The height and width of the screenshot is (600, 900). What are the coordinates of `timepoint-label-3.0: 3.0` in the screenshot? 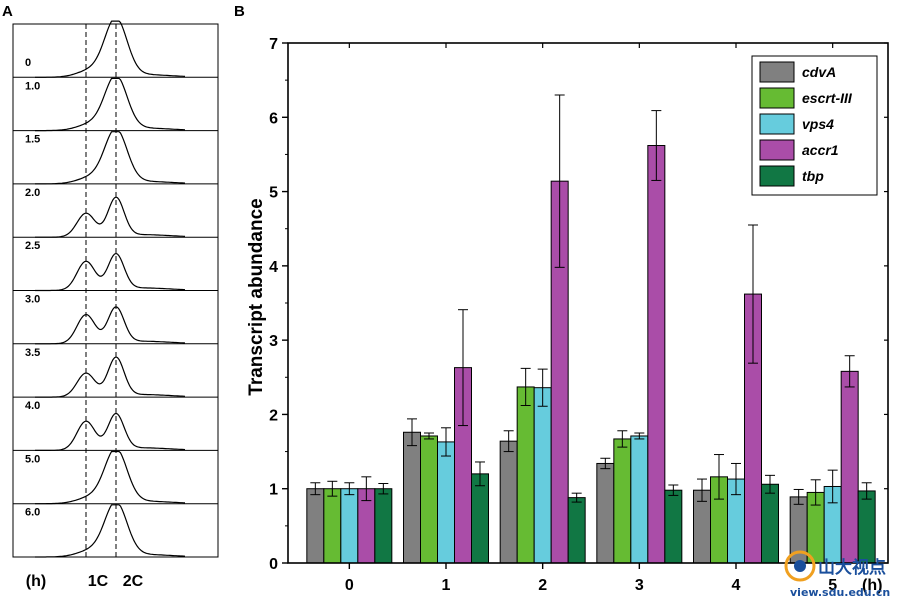 It's located at (32, 300).